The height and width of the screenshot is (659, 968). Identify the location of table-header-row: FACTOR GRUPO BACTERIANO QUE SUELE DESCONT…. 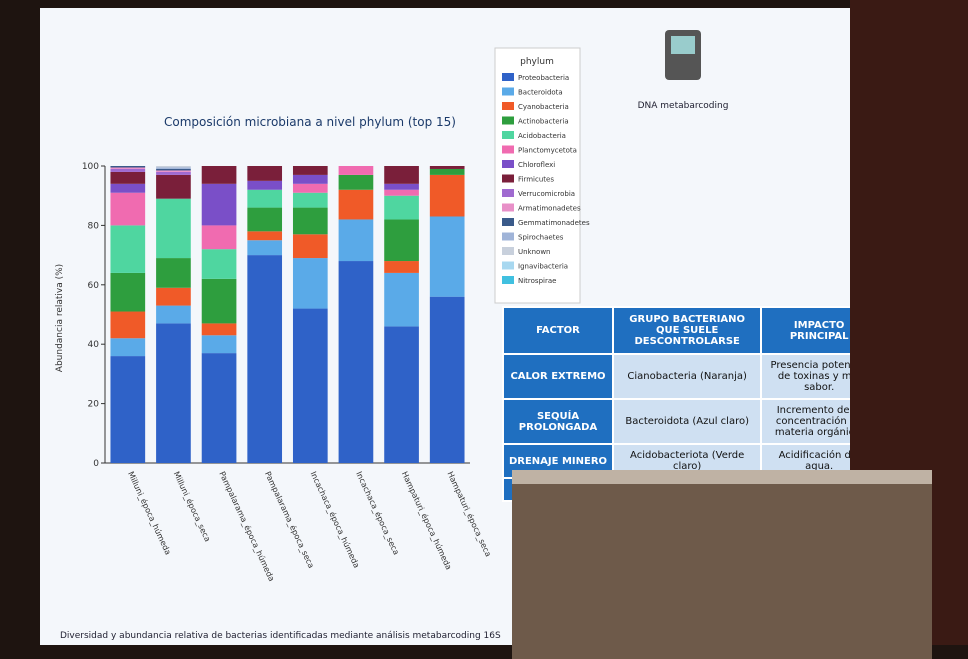
(690, 330).